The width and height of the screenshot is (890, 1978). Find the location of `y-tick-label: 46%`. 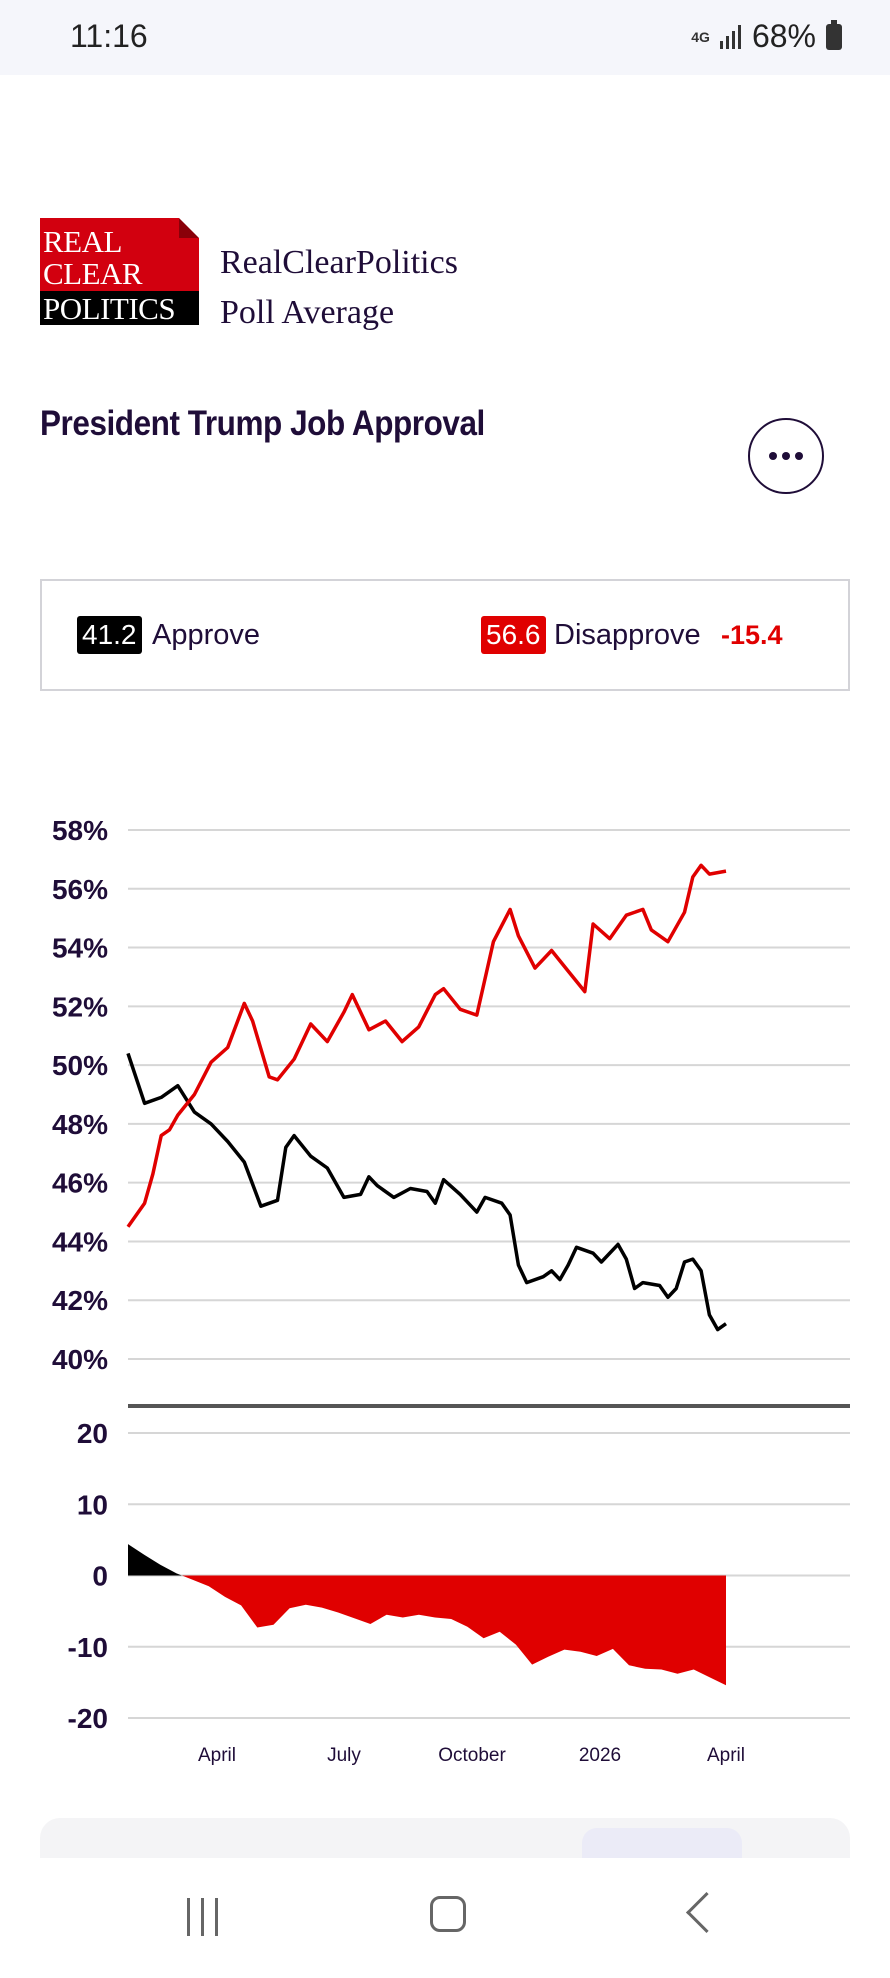

y-tick-label: 46% is located at coordinates (80, 1183).